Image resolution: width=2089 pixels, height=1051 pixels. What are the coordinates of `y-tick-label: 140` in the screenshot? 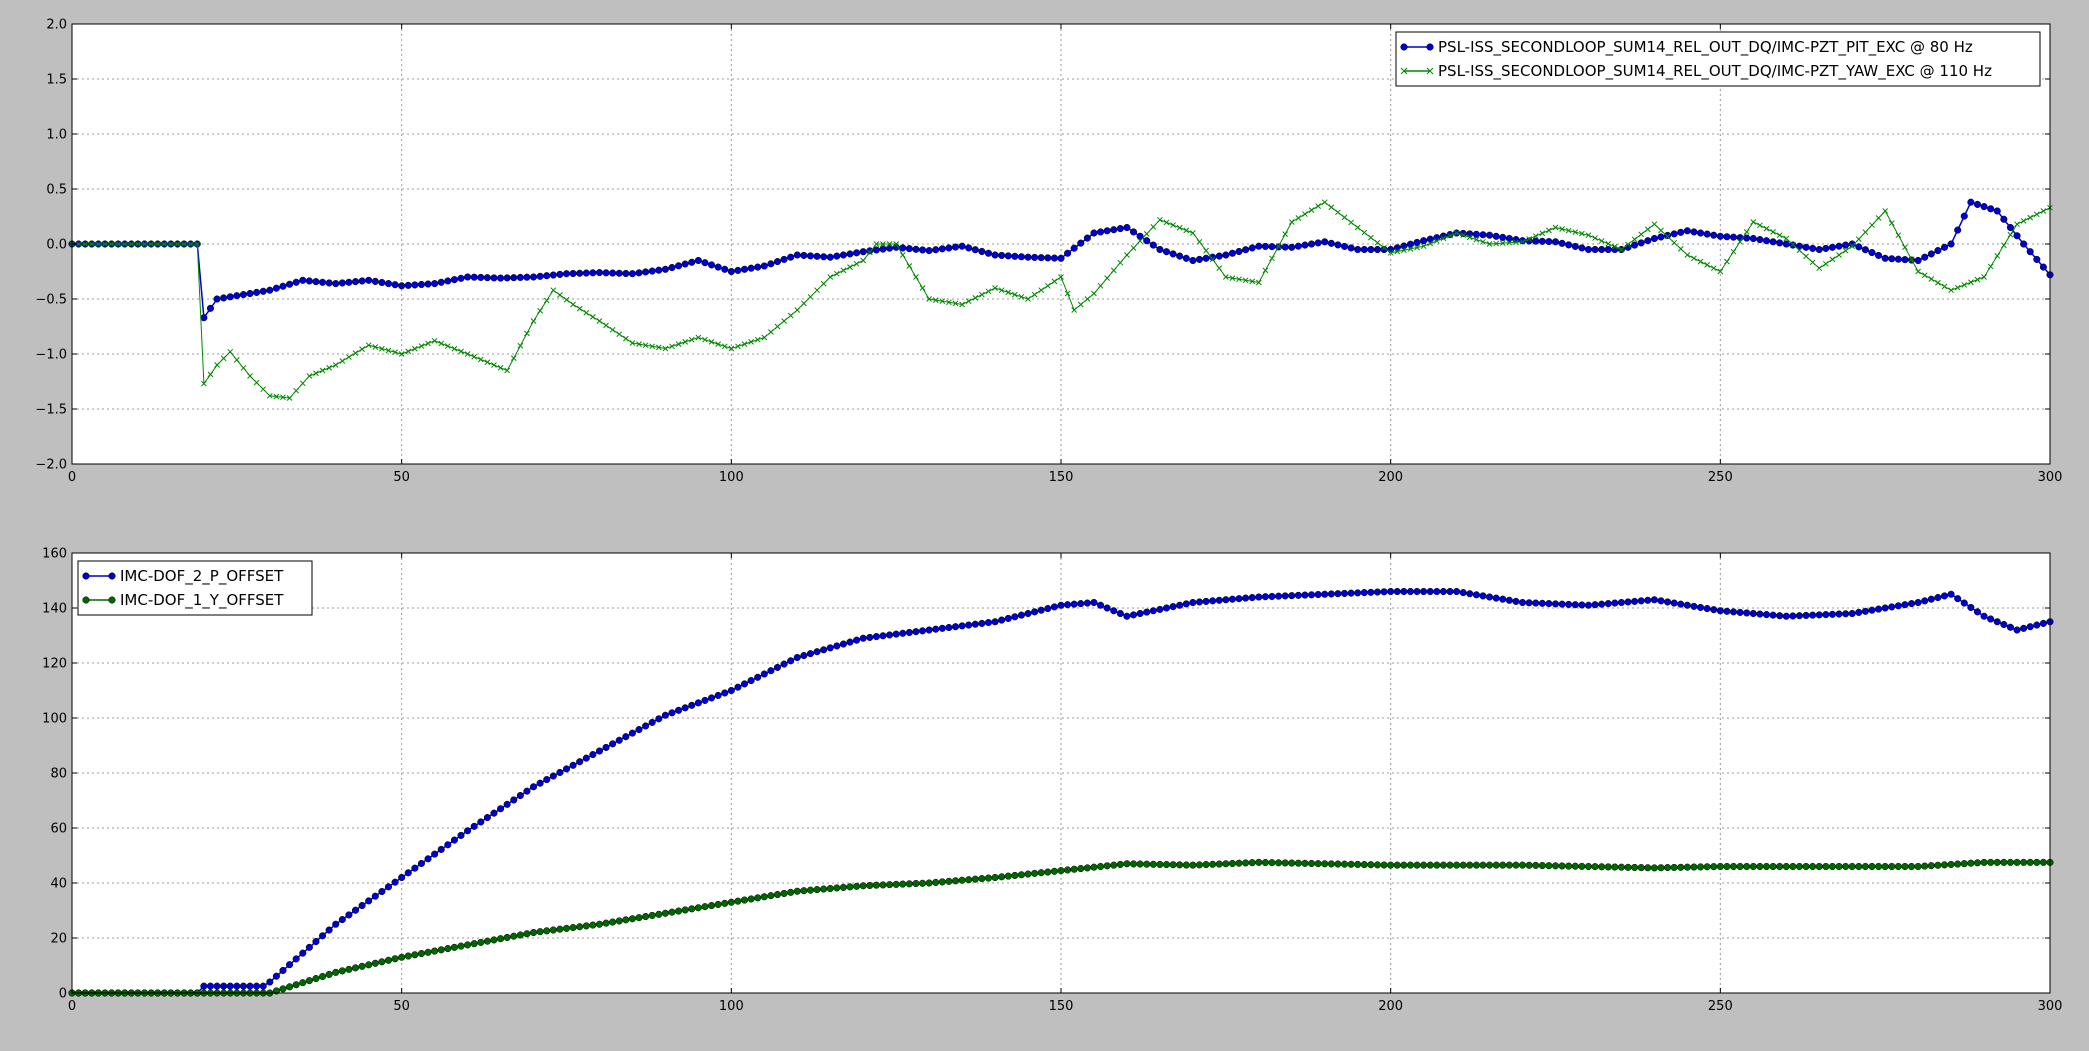 It's located at (54, 609).